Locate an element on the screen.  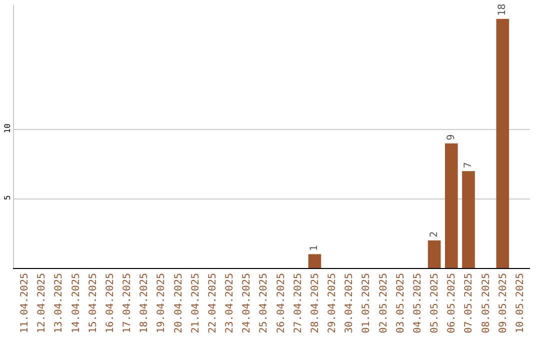
x-tick-label: 07.05.2025 is located at coordinates (469, 303).